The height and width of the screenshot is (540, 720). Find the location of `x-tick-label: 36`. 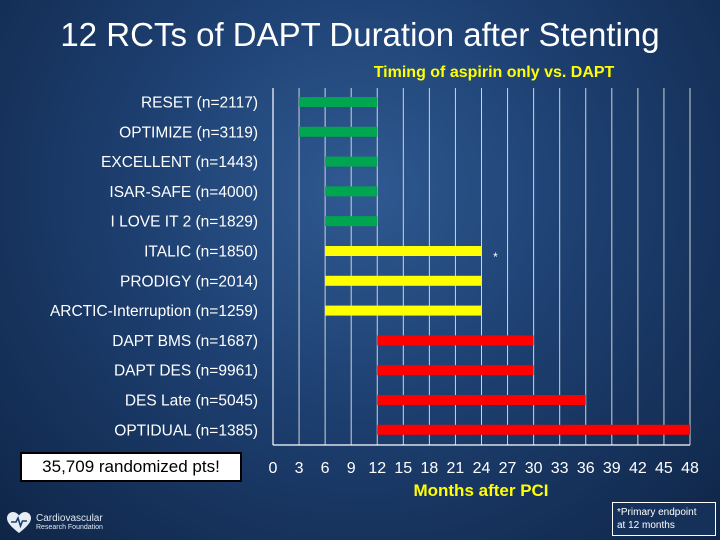

x-tick-label: 36 is located at coordinates (586, 468).